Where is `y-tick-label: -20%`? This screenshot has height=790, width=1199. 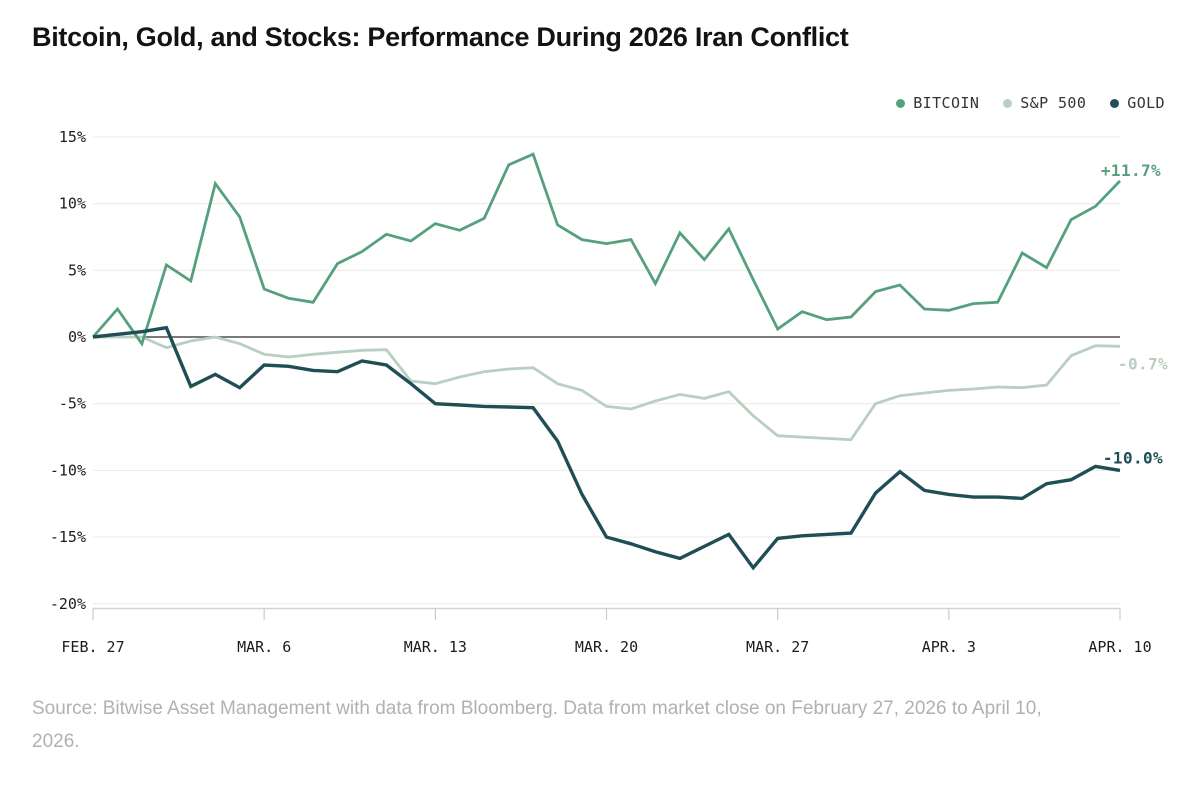 y-tick-label: -20% is located at coordinates (68, 604).